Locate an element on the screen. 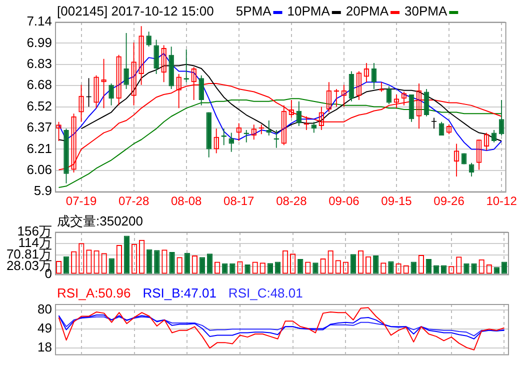  x-tick-label: 10-12 is located at coordinates (502, 201).